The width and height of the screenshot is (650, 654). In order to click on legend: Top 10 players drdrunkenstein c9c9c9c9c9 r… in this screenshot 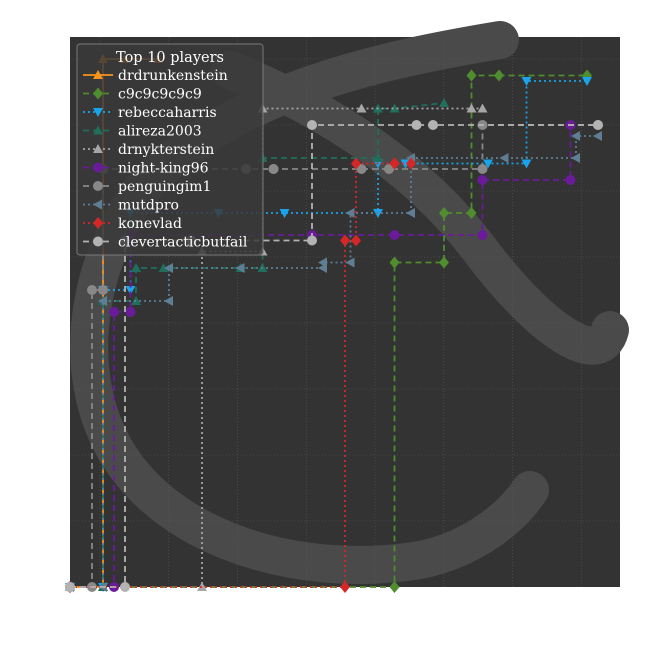, I will do `click(170, 149)`.